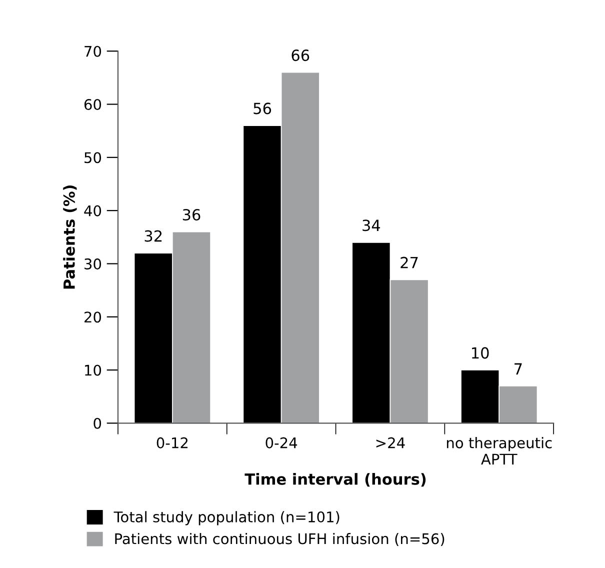  What do you see at coordinates (518, 368) in the screenshot?
I see `data-label: 7` at bounding box center [518, 368].